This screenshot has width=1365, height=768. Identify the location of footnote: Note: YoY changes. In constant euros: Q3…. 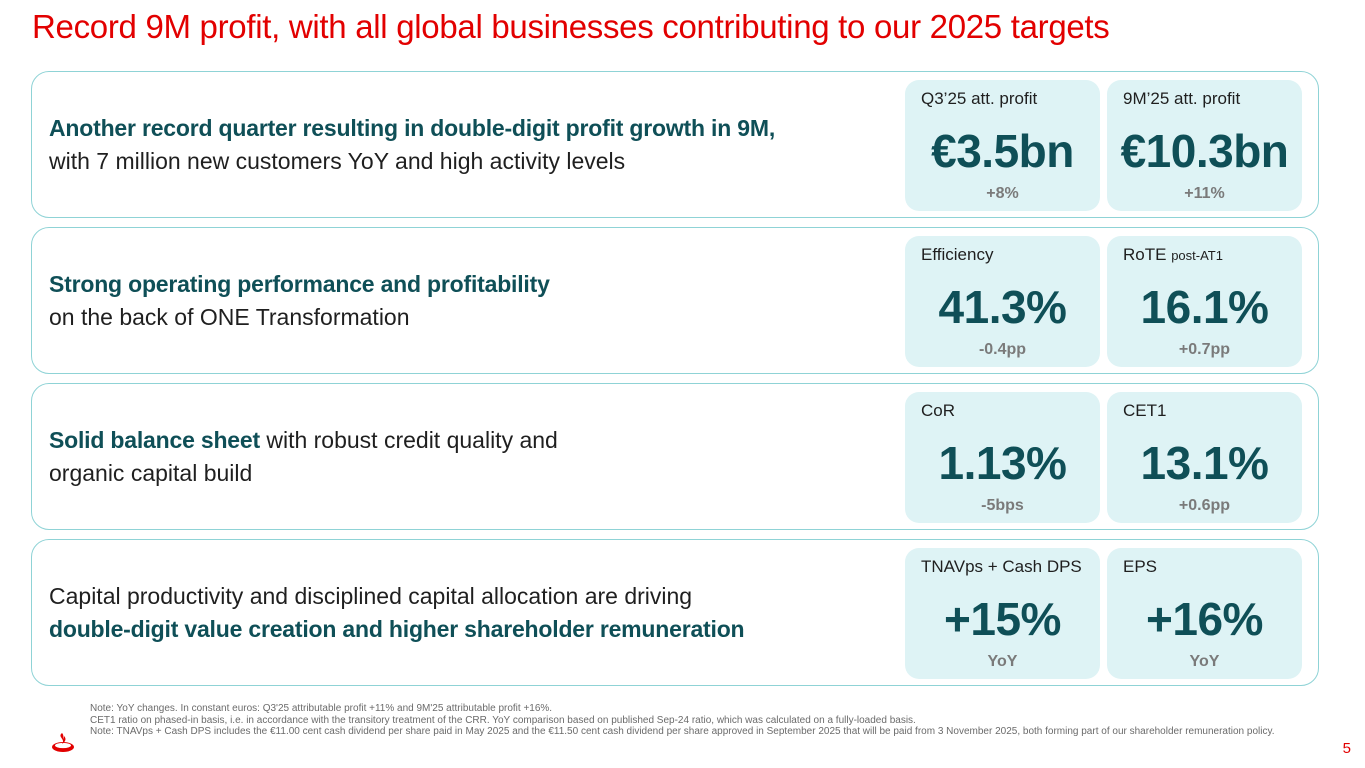
(321, 708).